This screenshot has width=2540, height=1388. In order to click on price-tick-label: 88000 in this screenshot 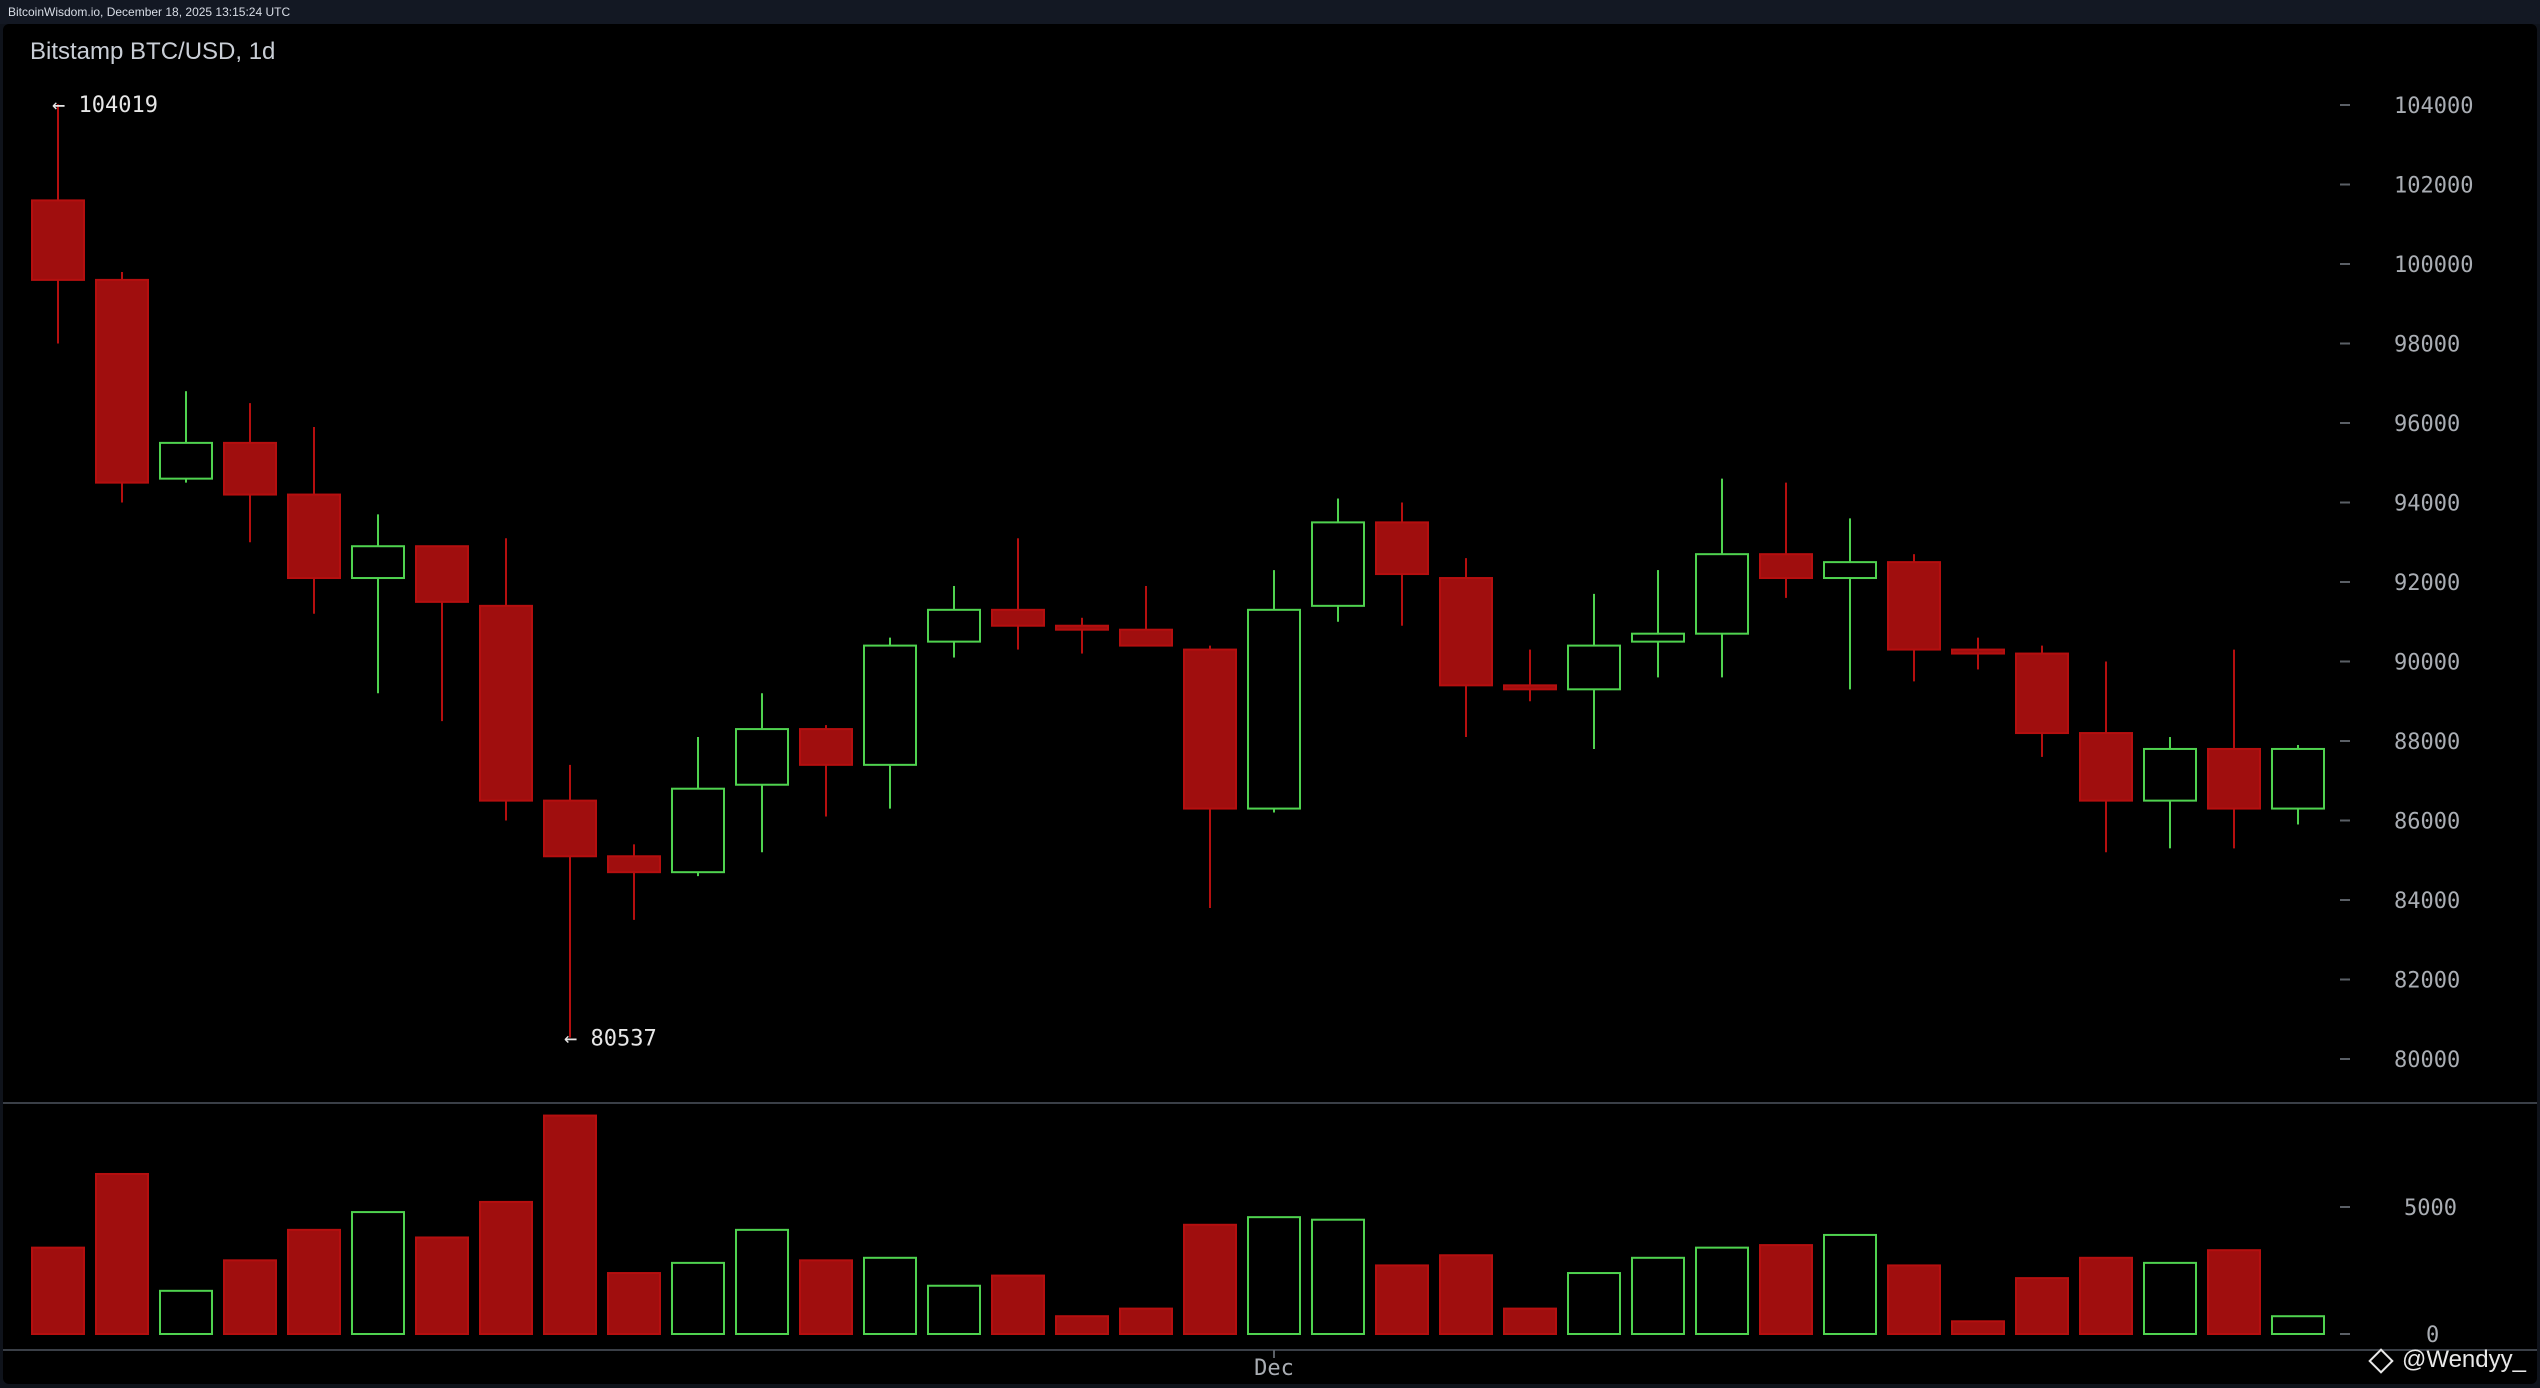, I will do `click(2427, 742)`.